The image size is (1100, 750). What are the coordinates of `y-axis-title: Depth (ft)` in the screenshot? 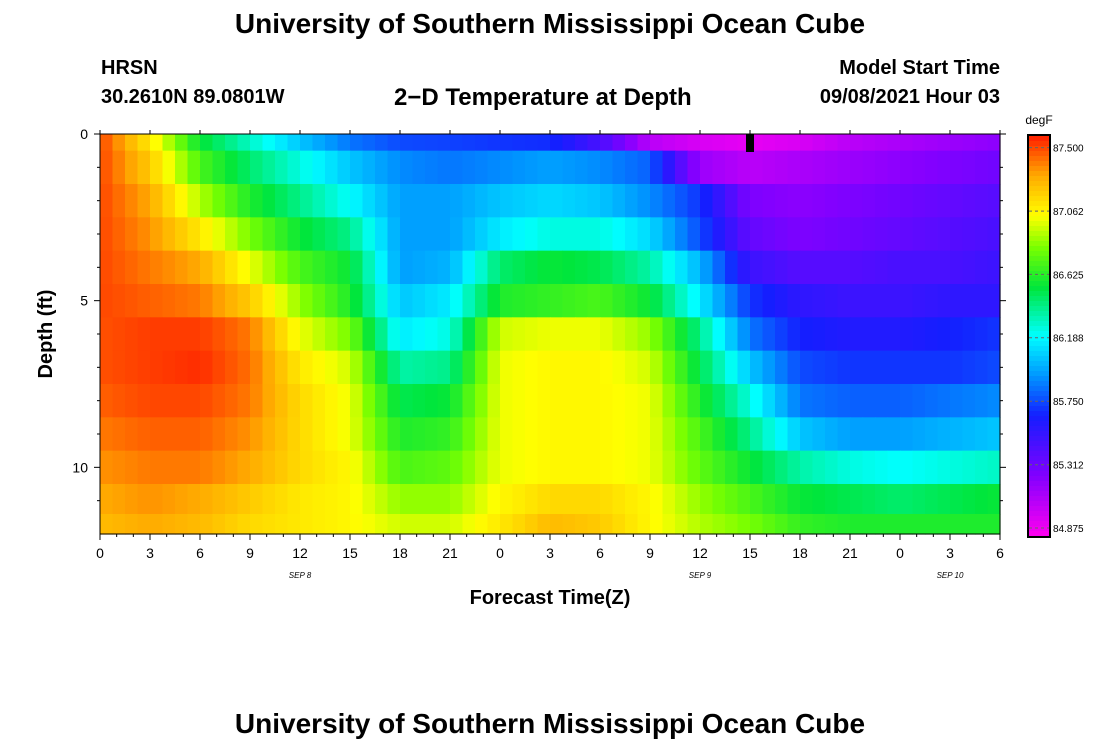 It's located at (46, 334).